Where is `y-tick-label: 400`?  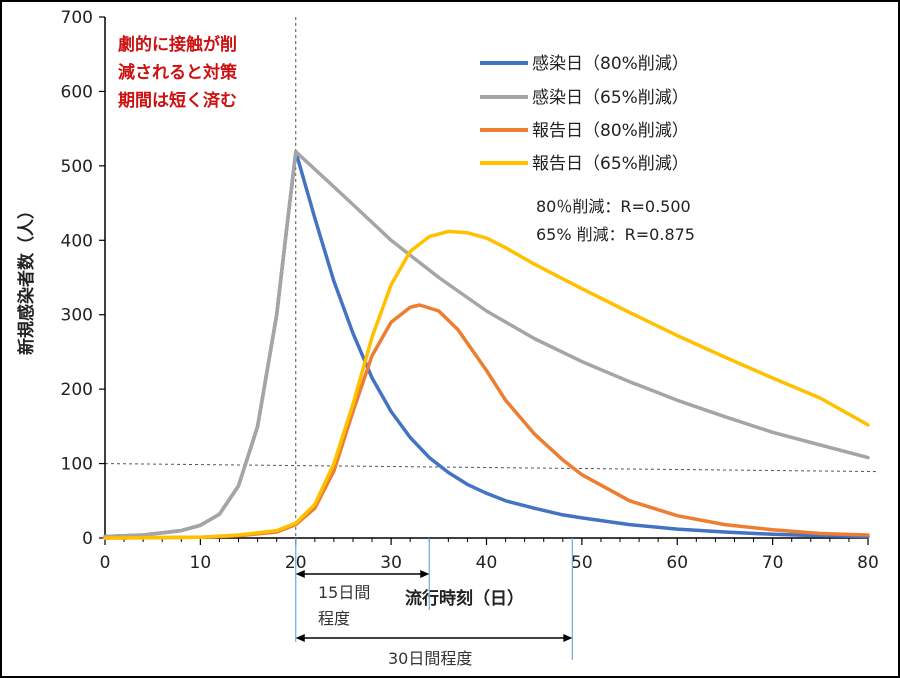
y-tick-label: 400 is located at coordinates (77, 241).